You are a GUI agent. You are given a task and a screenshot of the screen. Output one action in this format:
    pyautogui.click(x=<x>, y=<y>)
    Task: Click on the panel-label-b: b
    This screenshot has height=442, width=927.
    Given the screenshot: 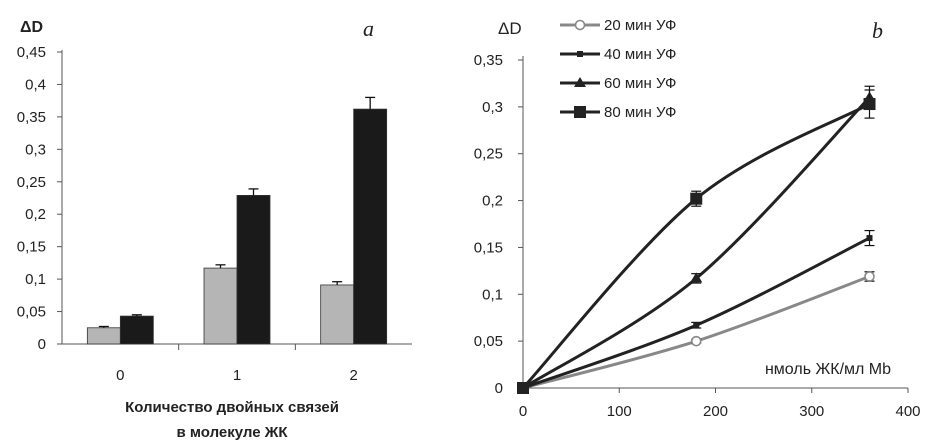 What is the action you would take?
    pyautogui.click(x=877, y=30)
    